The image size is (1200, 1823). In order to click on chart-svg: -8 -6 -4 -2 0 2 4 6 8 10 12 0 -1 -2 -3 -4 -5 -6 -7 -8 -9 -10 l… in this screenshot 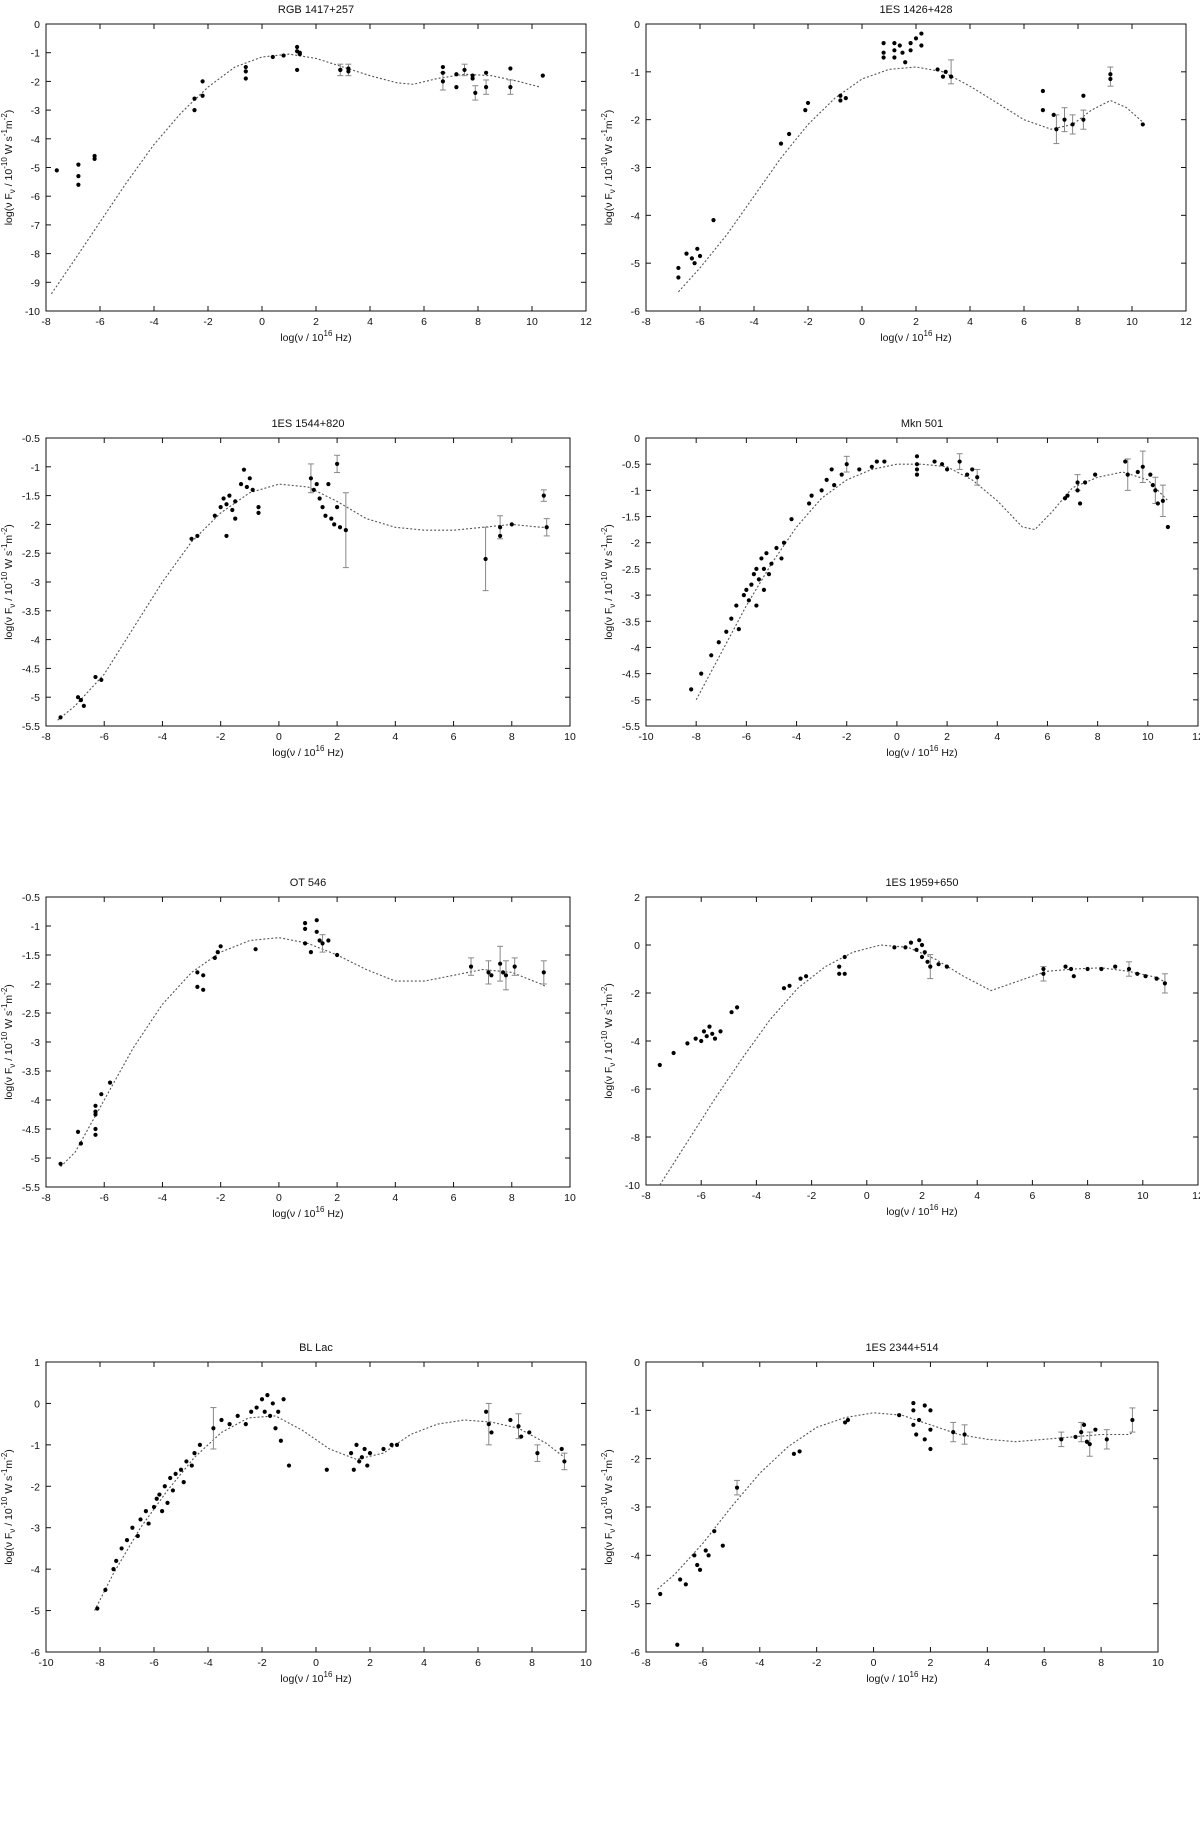, I will do `click(296, 181)`.